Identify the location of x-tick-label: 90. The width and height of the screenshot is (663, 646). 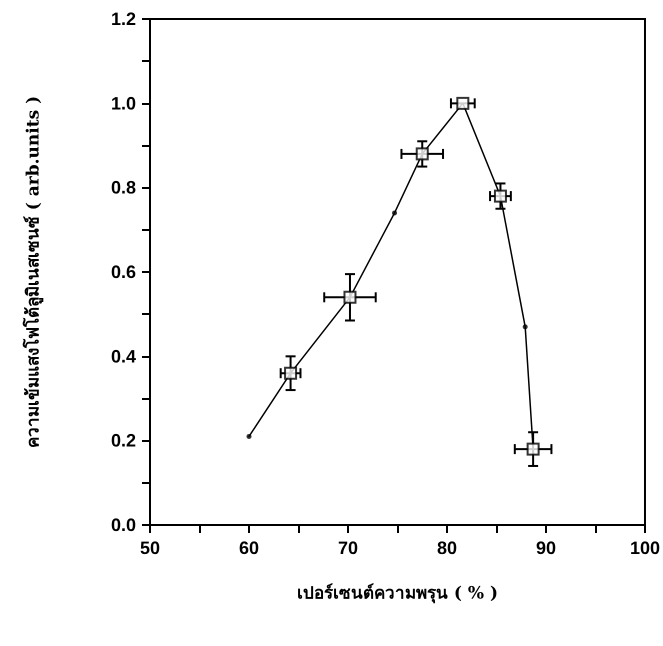
(546, 548).